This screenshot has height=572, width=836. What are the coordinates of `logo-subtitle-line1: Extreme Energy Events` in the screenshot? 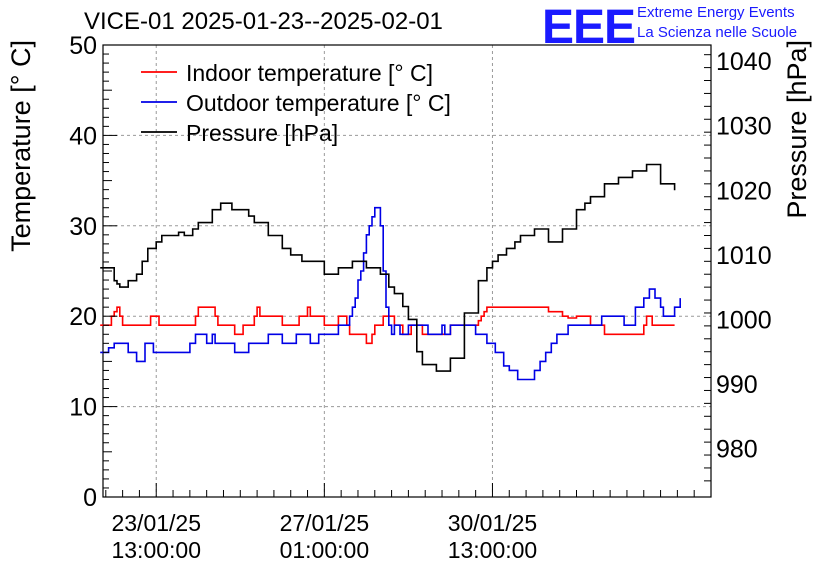 It's located at (716, 12).